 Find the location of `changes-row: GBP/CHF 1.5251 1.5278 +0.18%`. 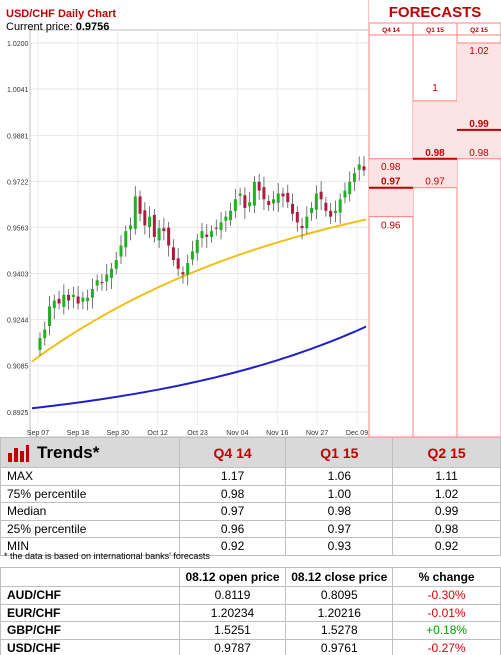

changes-row: GBP/CHF 1.5251 1.5278 +0.18% is located at coordinates (250, 630).